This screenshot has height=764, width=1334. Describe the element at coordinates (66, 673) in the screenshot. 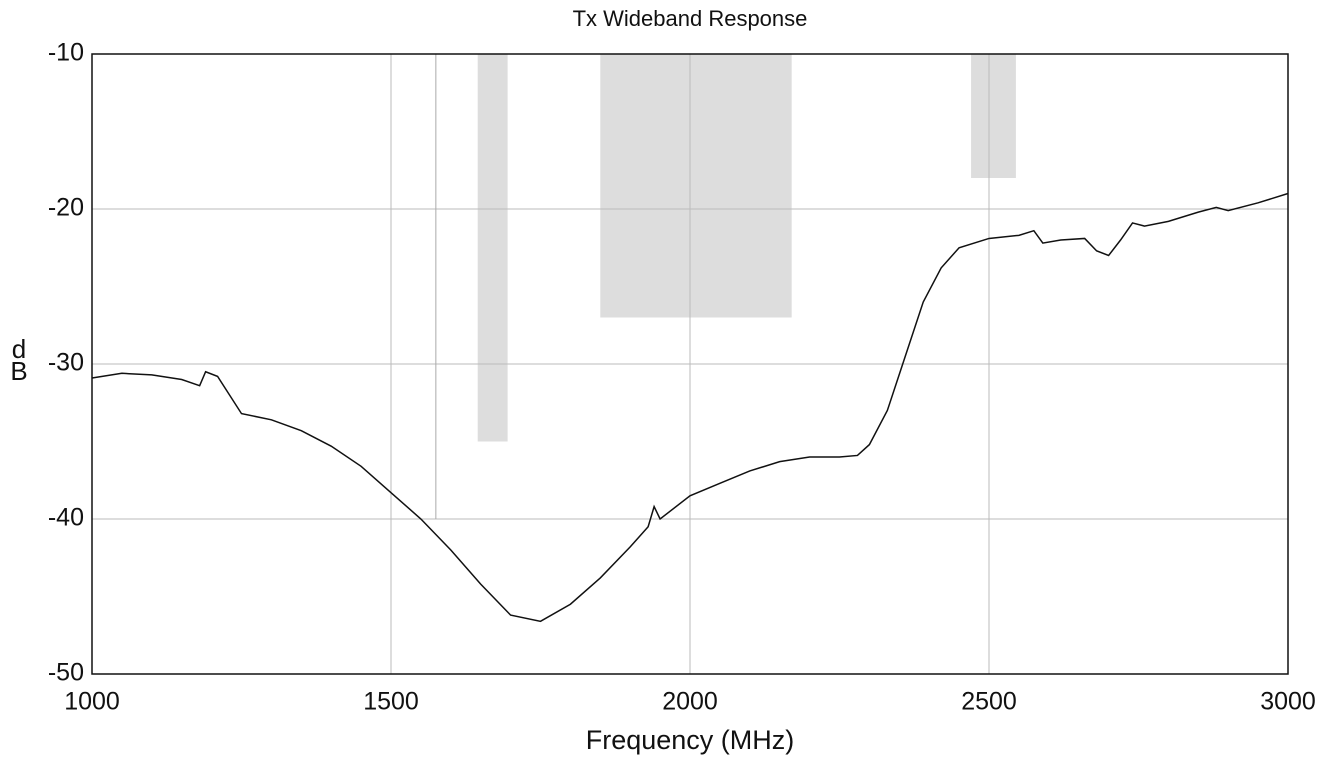

I see `y-tick-label: -50` at that location.